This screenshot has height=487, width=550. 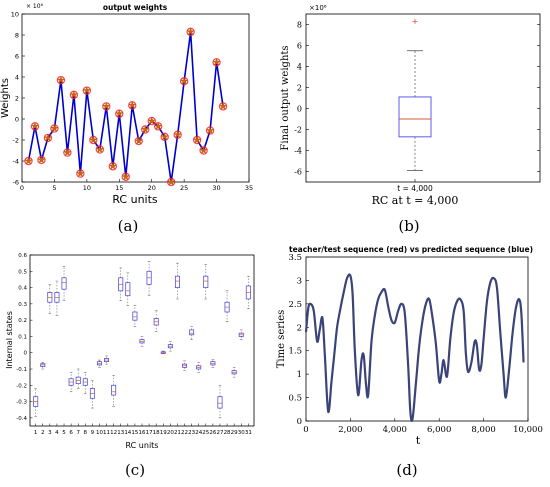 I want to click on panel-d-x-tick-label: 2,000, so click(x=350, y=430).